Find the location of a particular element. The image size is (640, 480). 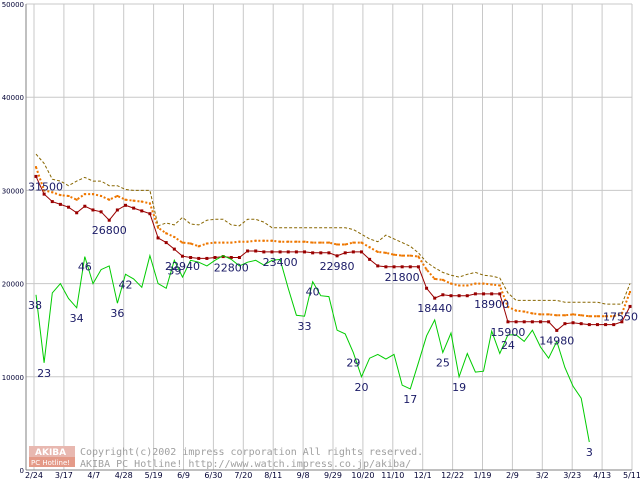

y-tick-label: 30000 is located at coordinates (13, 191).